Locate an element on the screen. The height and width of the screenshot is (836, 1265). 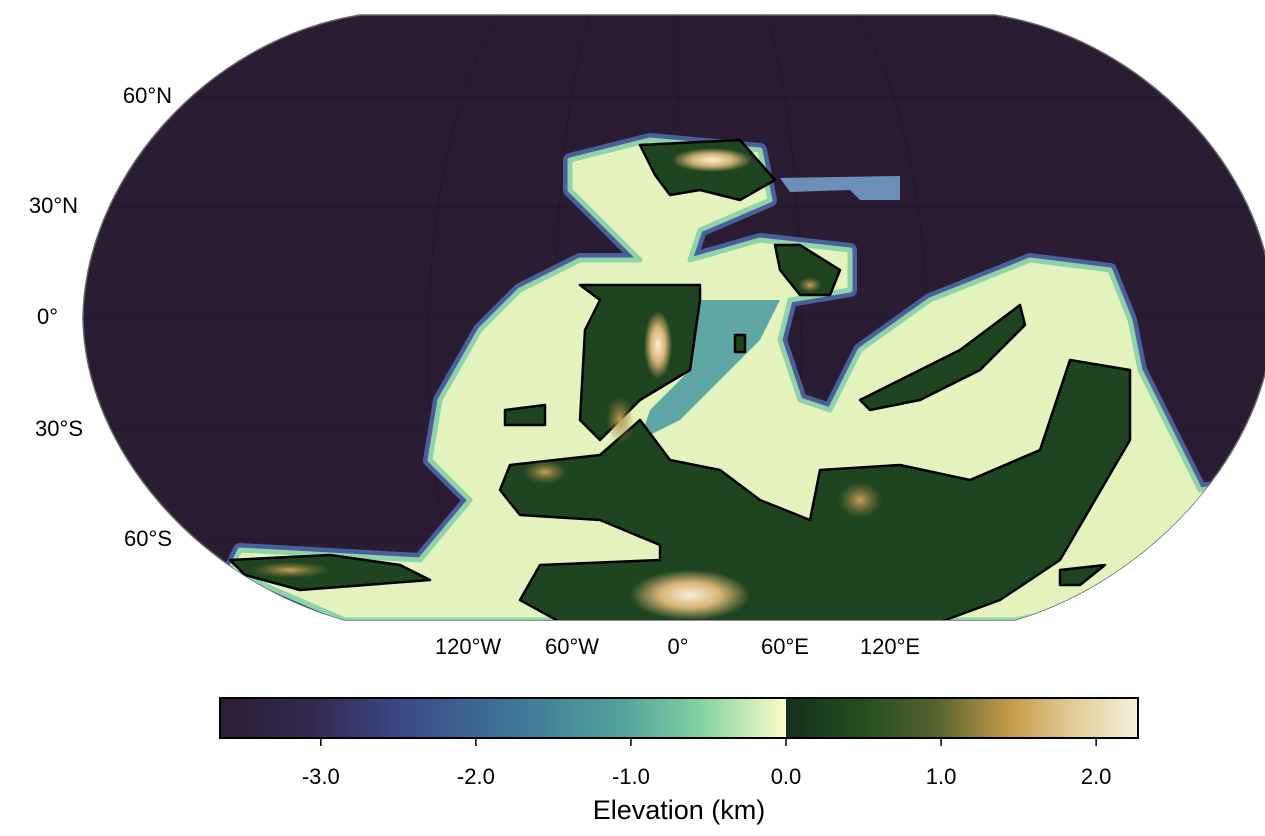
lat-label: 0° is located at coordinates (47, 316).